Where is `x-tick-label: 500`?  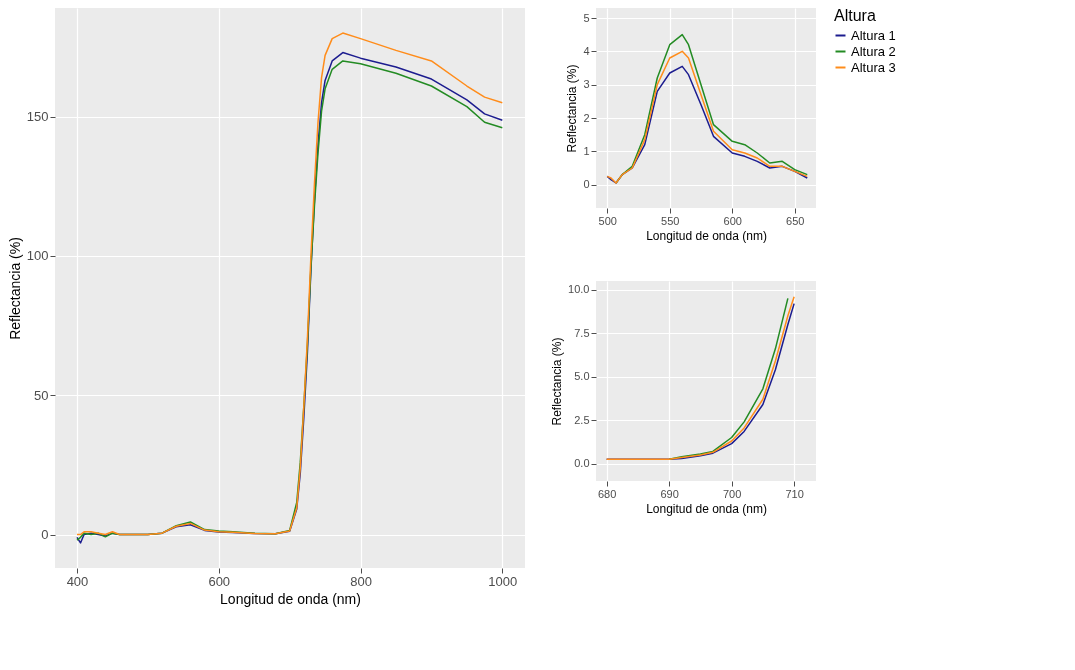 x-tick-label: 500 is located at coordinates (607, 220).